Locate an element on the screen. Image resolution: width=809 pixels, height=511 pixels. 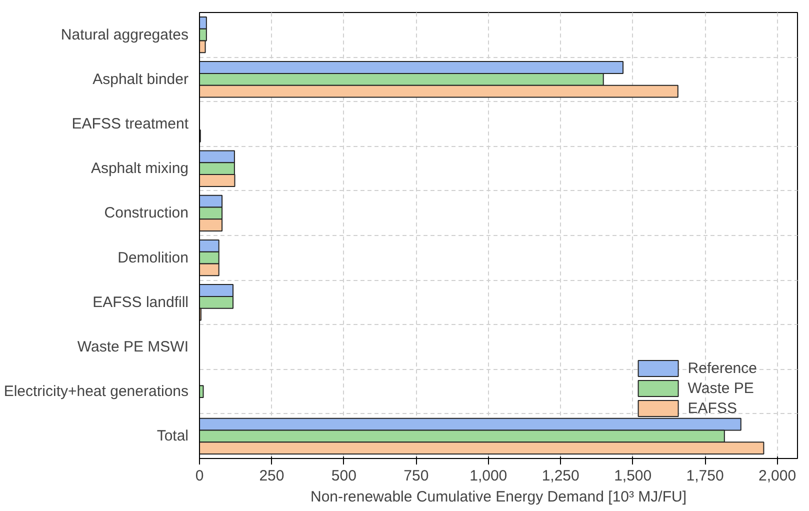
x-tick-label: 1,500 is located at coordinates (633, 476).